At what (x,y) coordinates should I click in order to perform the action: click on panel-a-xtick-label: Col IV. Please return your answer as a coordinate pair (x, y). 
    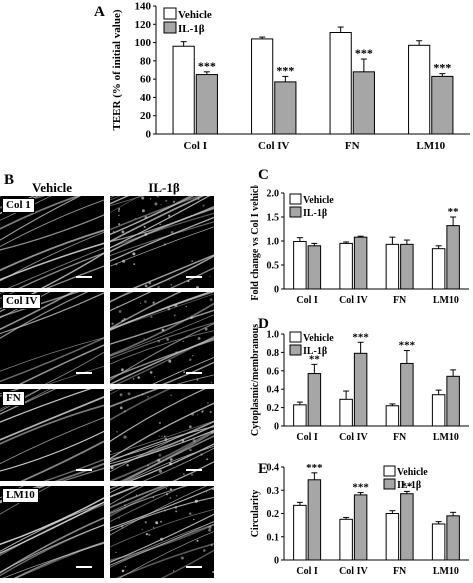
    Looking at the image, I should click on (274, 146).